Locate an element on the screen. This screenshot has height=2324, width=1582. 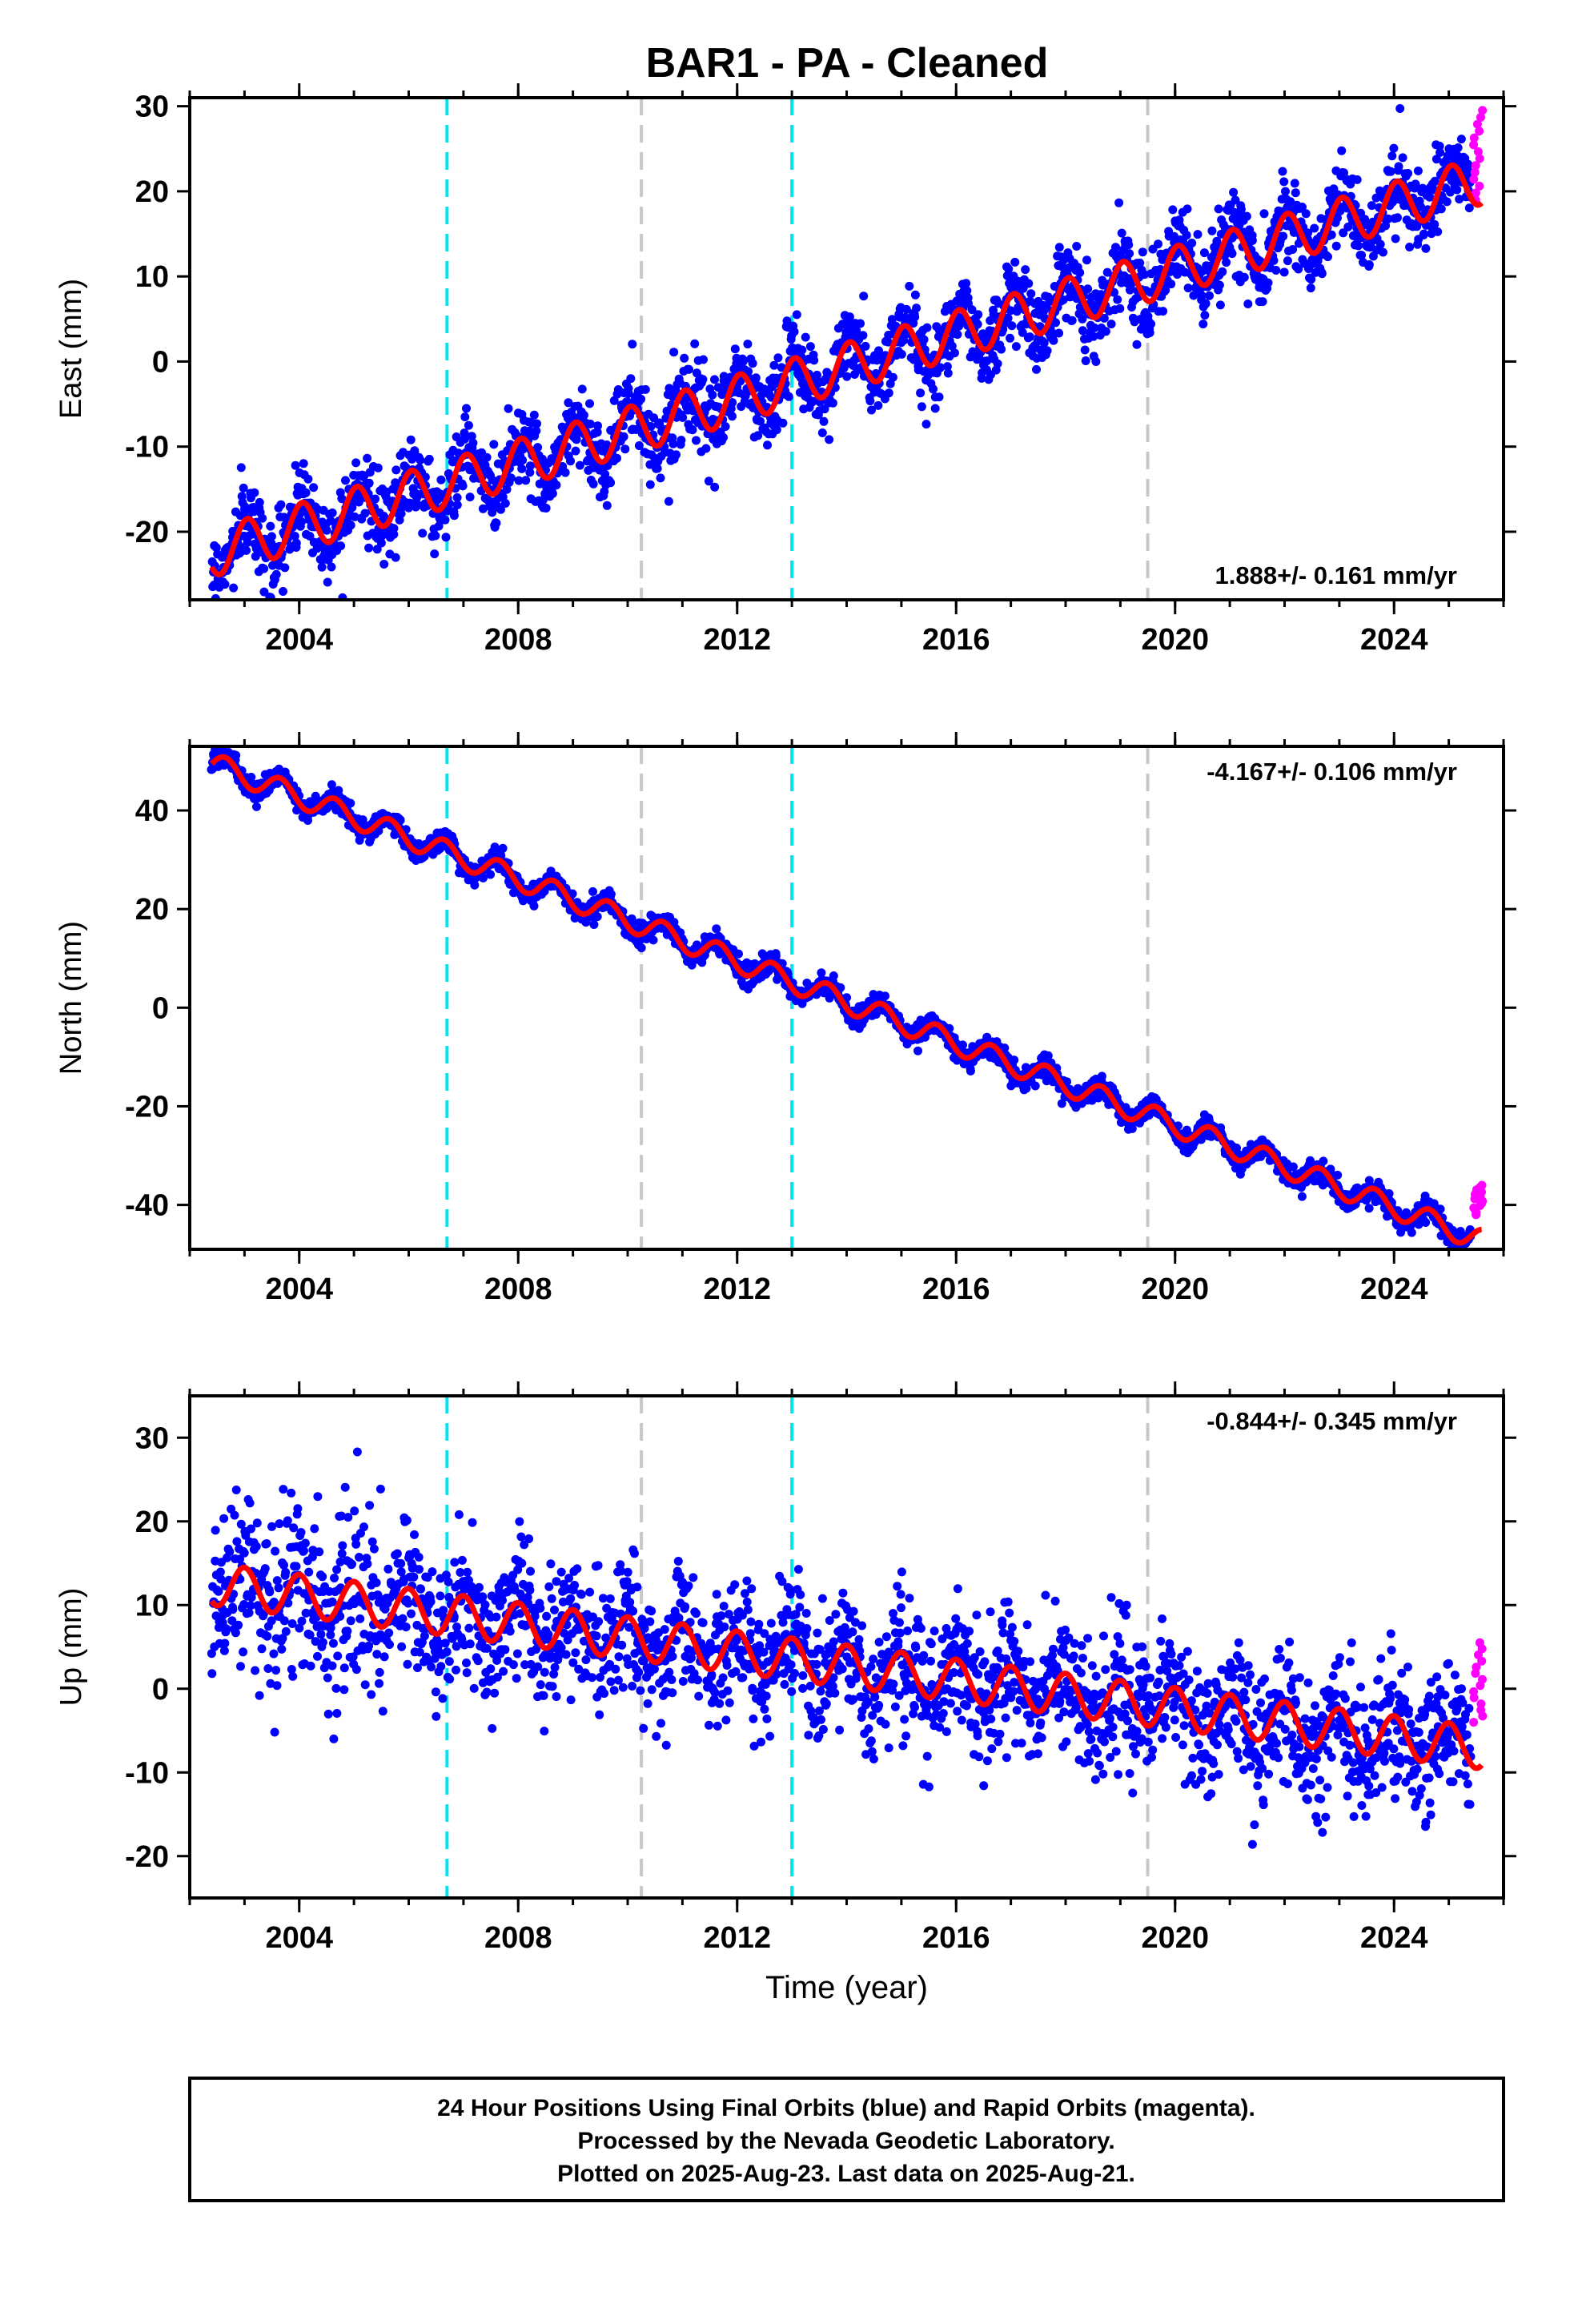
x-tick-label: 2004 is located at coordinates (299, 1289).